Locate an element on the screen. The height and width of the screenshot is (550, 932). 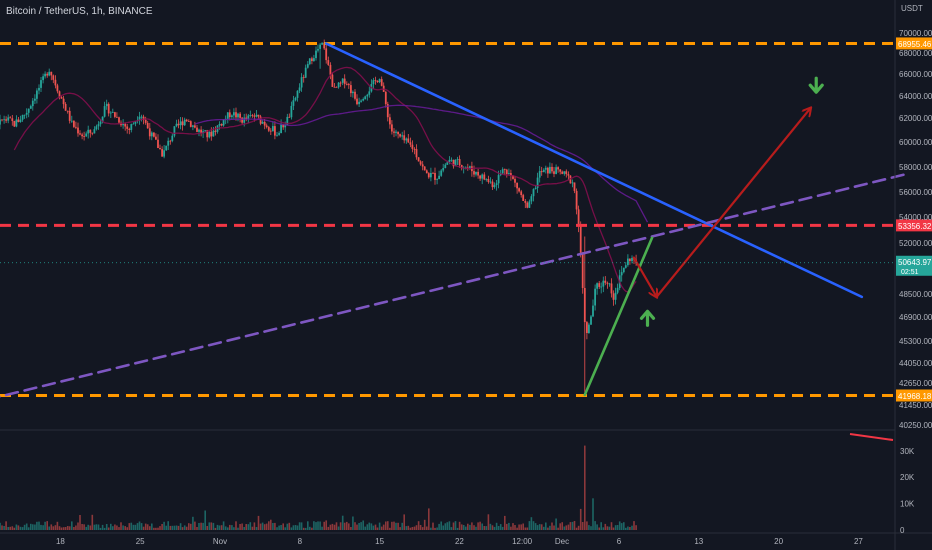
price-axis-tick-label: 66000.00 is located at coordinates (915, 74).